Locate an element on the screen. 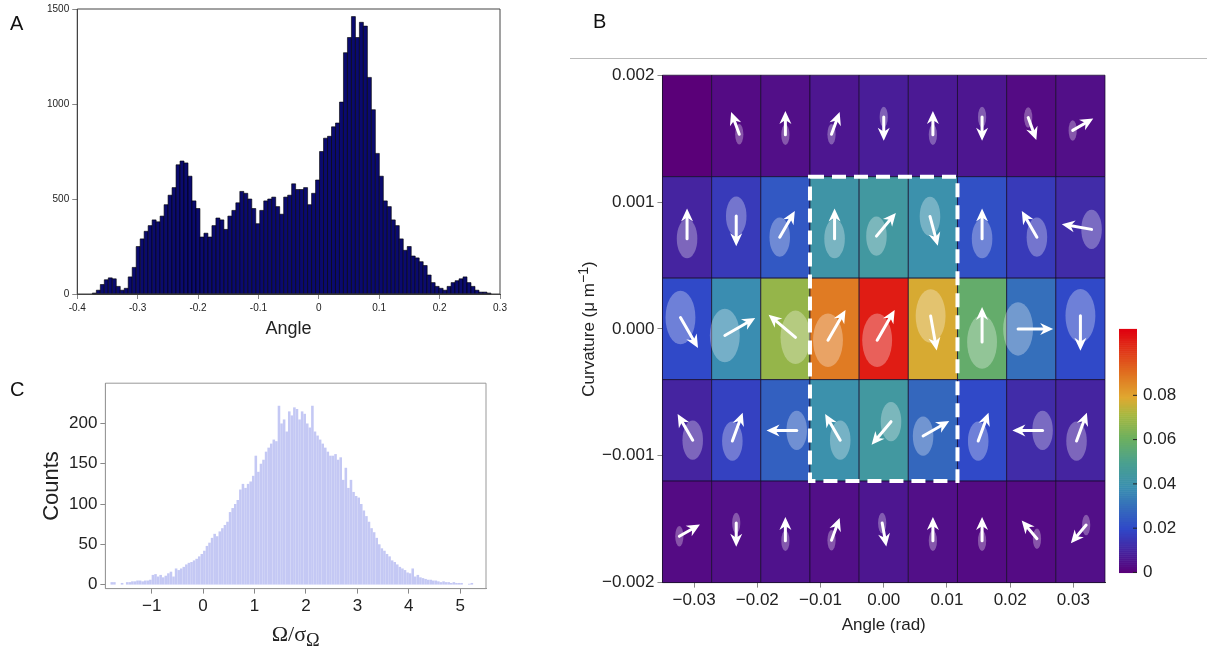 The image size is (1207, 658). x-tick-label: 0.03 is located at coordinates (1073, 600).